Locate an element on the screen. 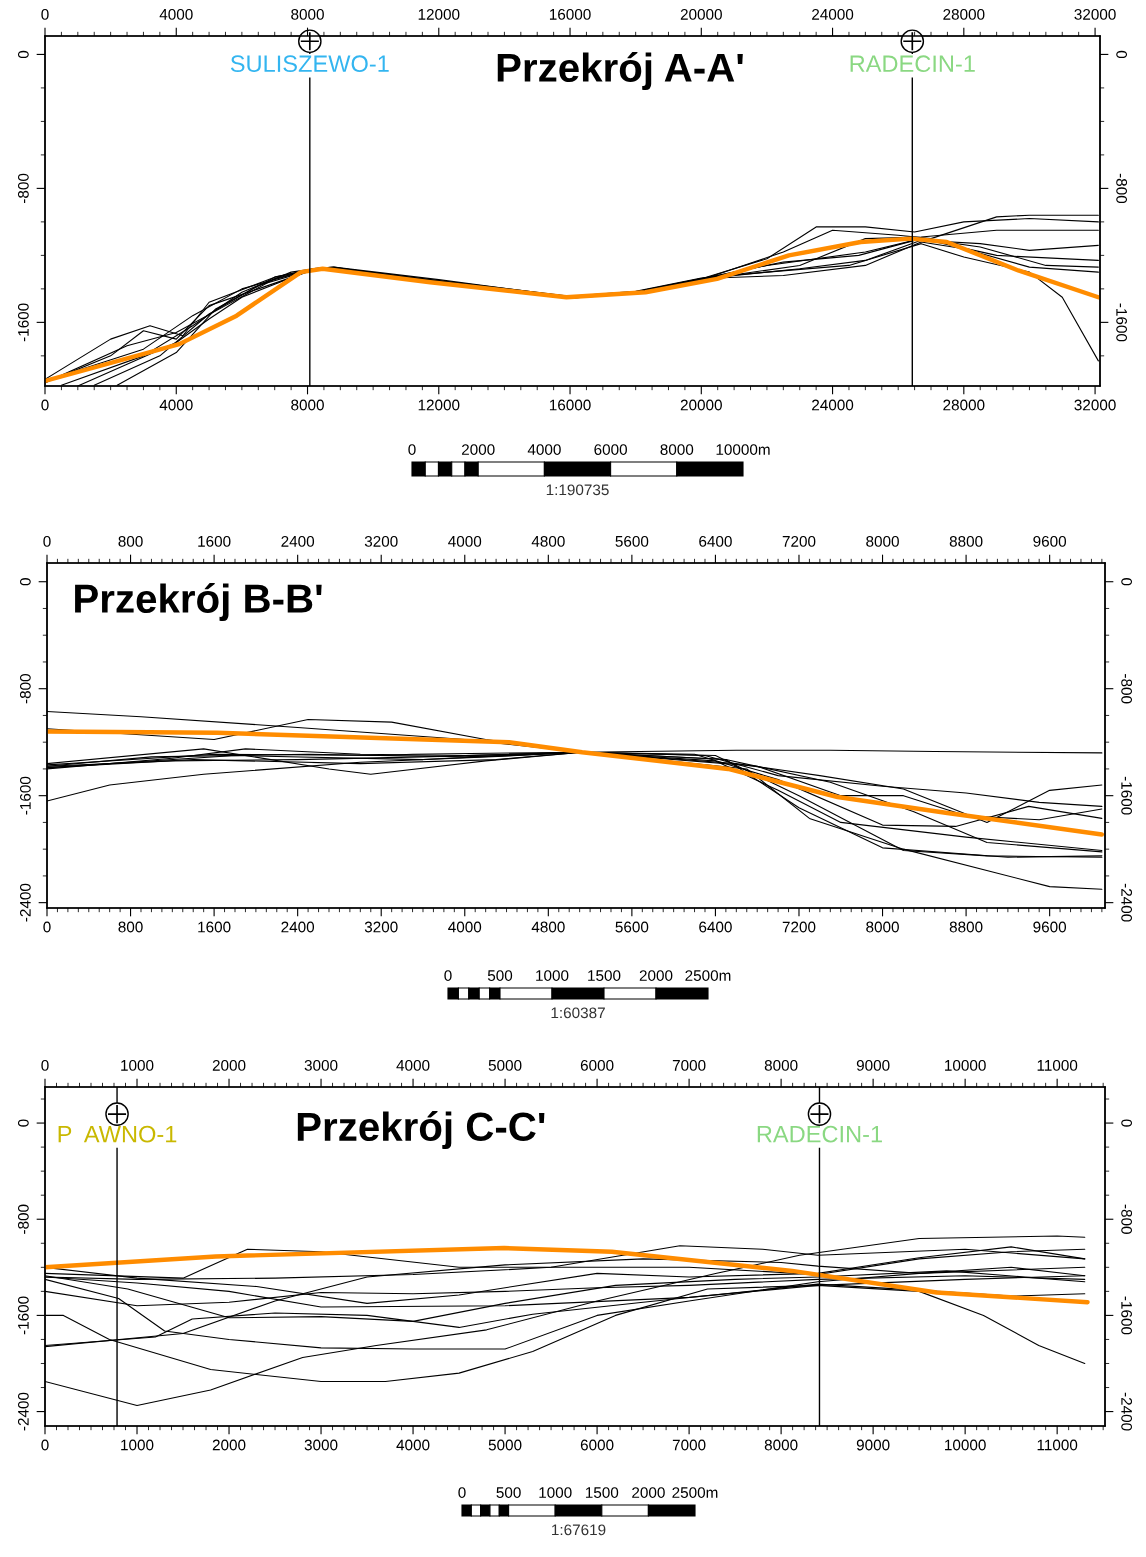 The height and width of the screenshot is (1557, 1146). x2-tick-label: 7000 is located at coordinates (689, 1065).